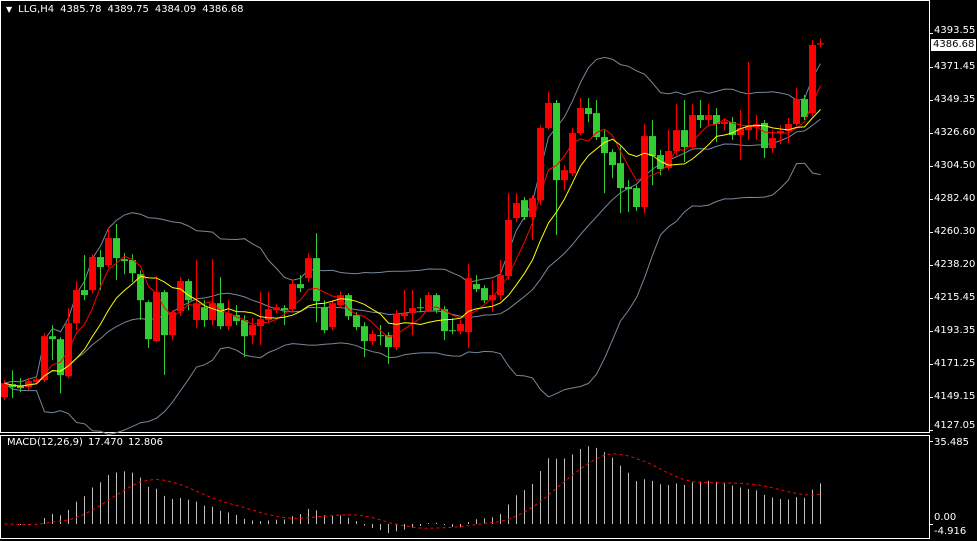 The image size is (977, 541). I want to click on price-tick-label: 4193.35, so click(955, 330).